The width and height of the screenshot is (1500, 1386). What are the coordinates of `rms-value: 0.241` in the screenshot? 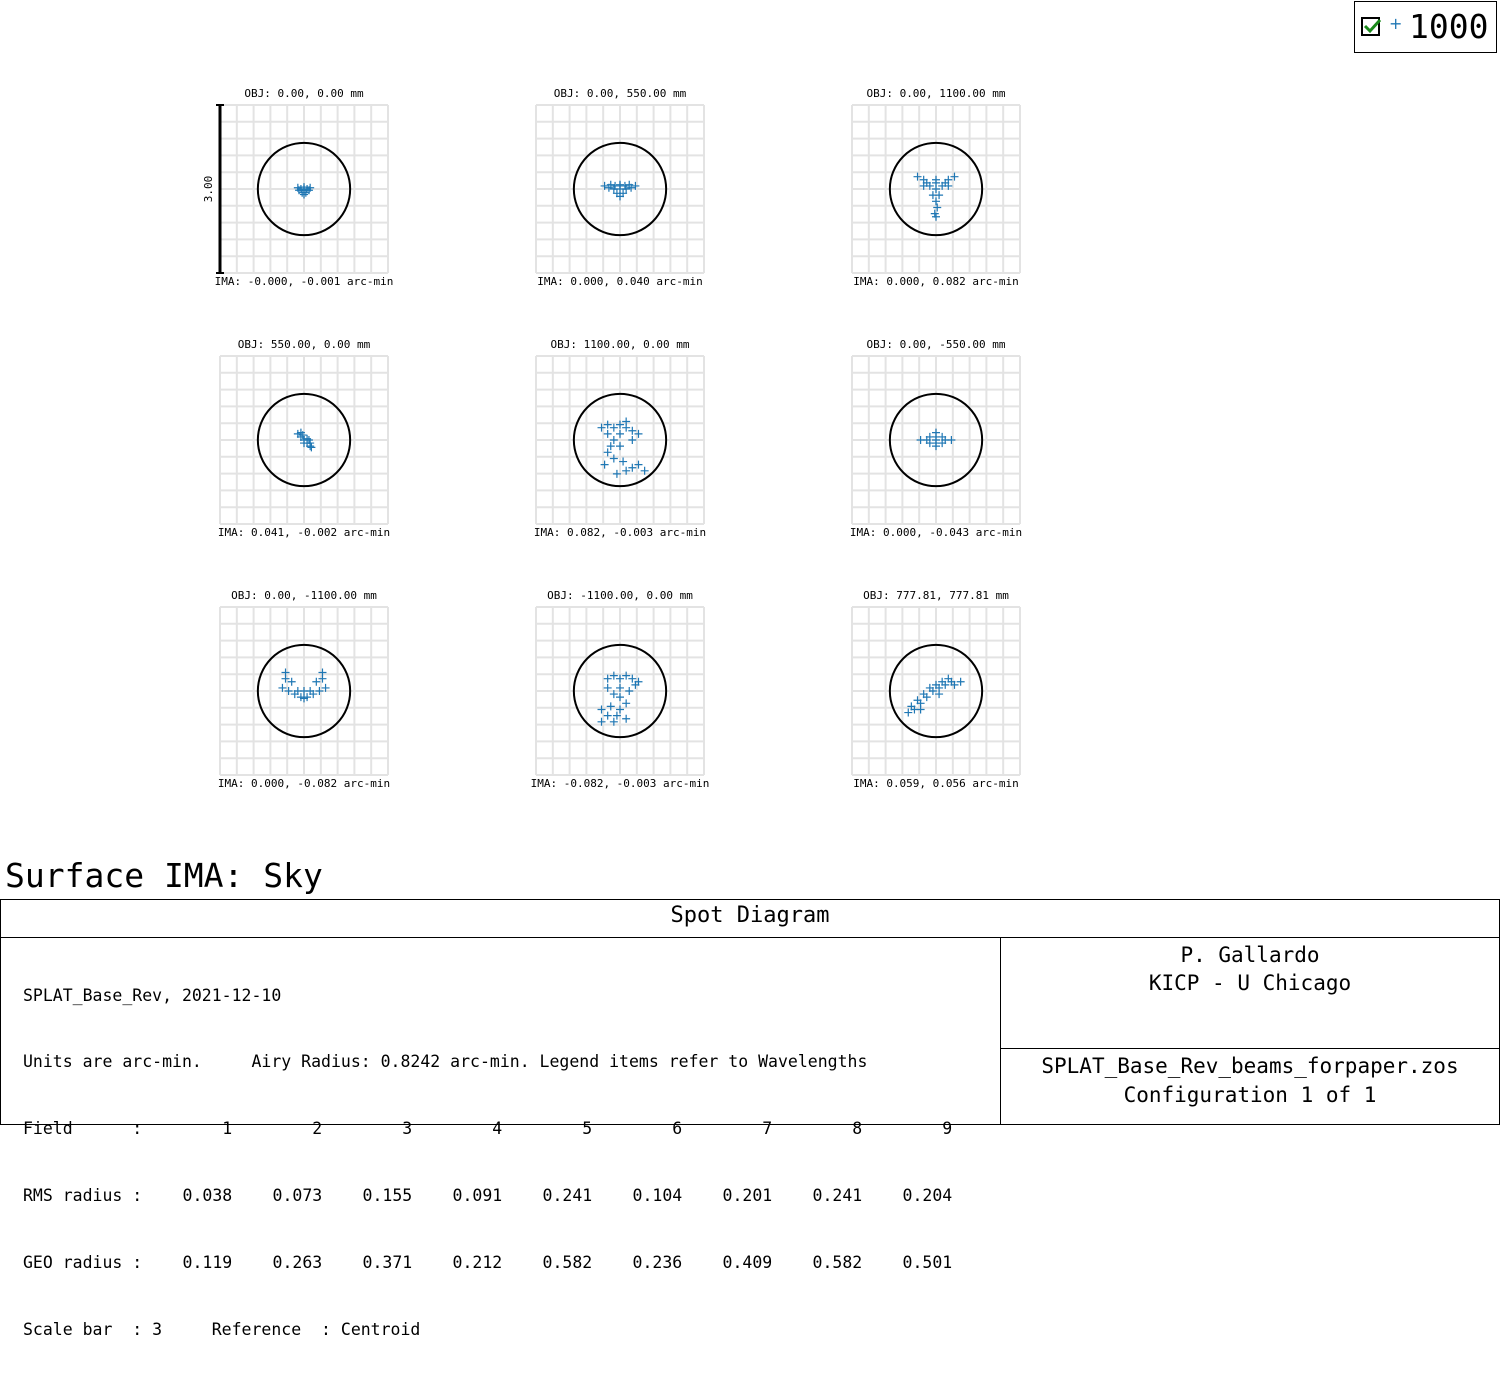 It's located at (567, 1196).